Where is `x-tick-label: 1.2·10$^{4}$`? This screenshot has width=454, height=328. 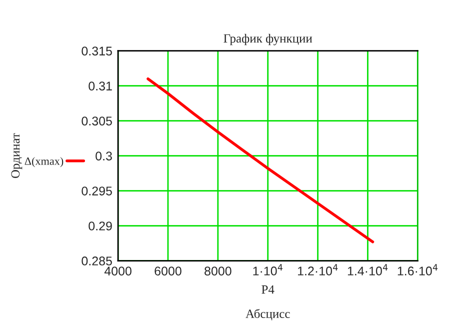
x-tick-label: 1.2·10$^{4}$ is located at coordinates (318, 270).